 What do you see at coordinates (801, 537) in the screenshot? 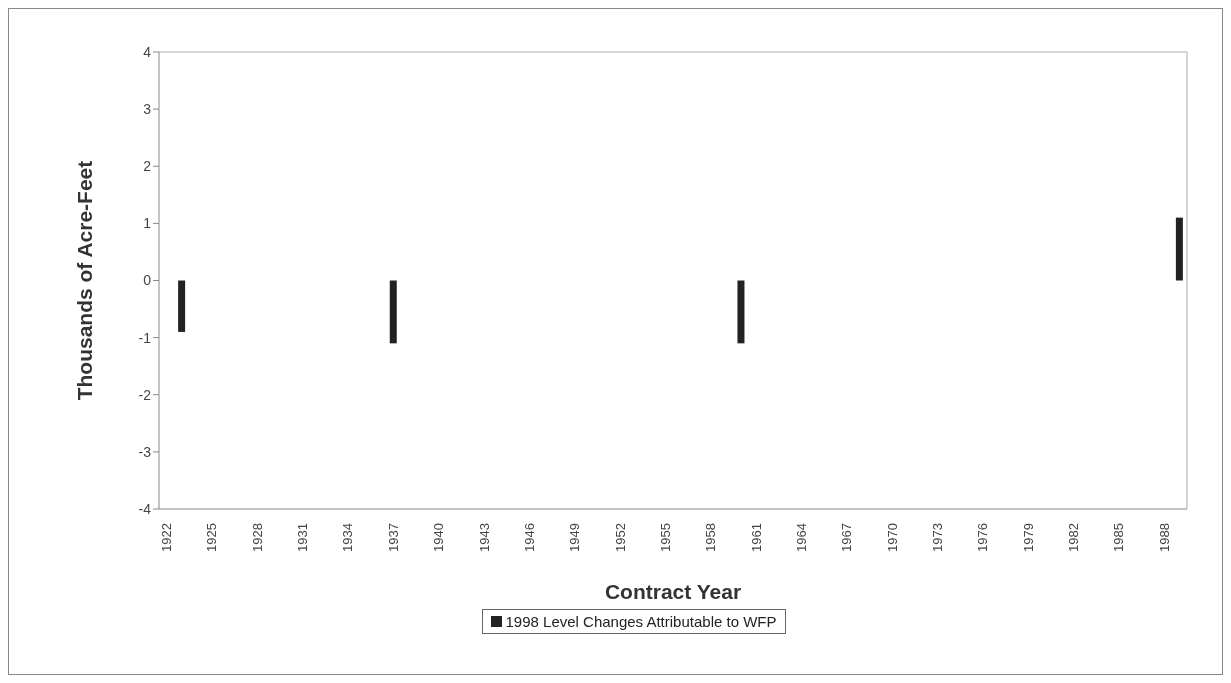
I see `x-tick-label: 1964` at bounding box center [801, 537].